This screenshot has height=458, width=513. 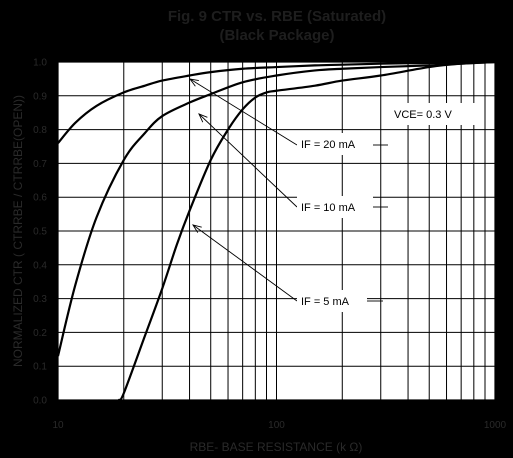 I want to click on if10-label-box, so click(x=335, y=207).